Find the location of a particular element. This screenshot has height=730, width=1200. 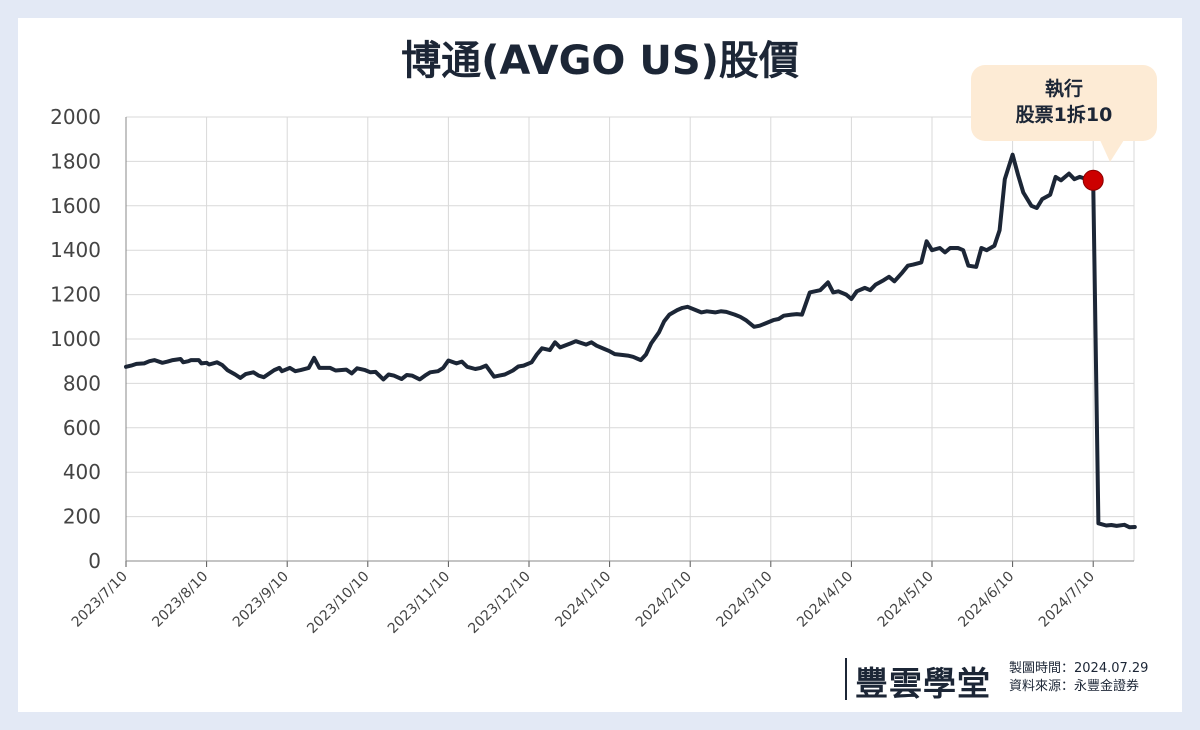

y-tick-label: 1000 is located at coordinates (75, 339).